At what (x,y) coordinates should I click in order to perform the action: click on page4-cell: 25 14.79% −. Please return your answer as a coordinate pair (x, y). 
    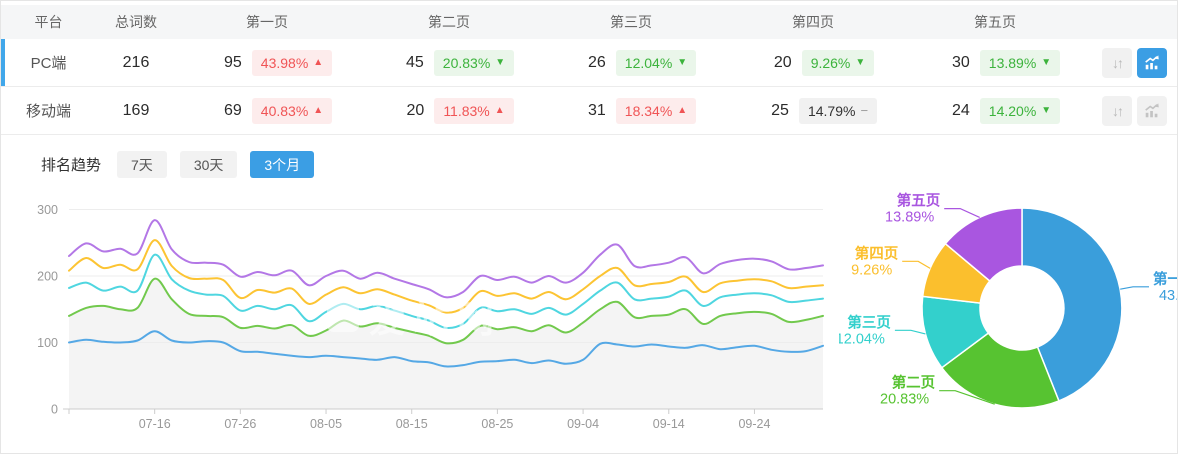
    Looking at the image, I should click on (813, 110).